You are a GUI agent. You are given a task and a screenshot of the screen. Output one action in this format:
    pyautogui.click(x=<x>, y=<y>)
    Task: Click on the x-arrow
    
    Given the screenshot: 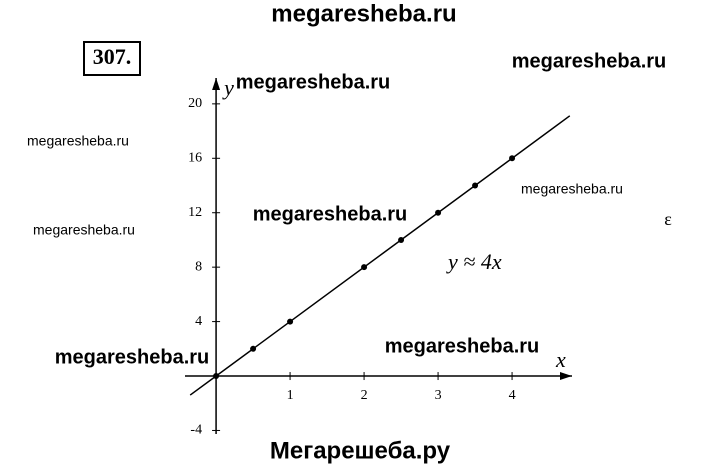 What is the action you would take?
    pyautogui.click(x=566, y=376)
    